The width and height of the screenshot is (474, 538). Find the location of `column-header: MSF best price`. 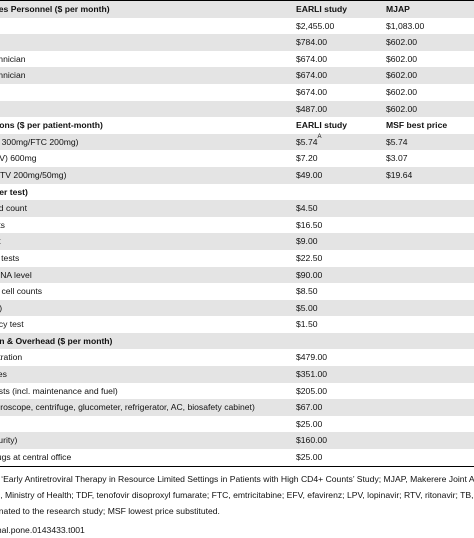

column-header: MSF best price is located at coordinates (417, 125).